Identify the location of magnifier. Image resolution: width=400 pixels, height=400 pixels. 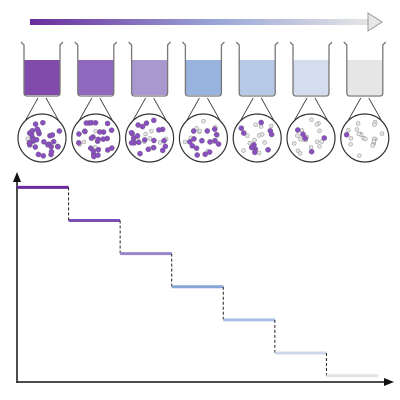
(42, 138).